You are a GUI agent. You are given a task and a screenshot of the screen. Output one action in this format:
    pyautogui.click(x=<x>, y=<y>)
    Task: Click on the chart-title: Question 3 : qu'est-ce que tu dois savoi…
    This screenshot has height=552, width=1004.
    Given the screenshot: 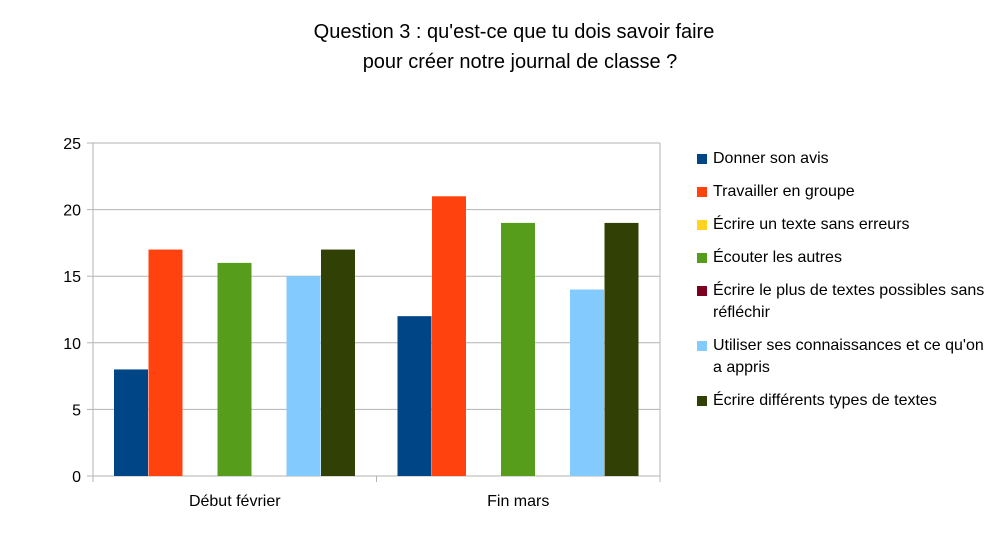 What is the action you would take?
    pyautogui.click(x=514, y=32)
    